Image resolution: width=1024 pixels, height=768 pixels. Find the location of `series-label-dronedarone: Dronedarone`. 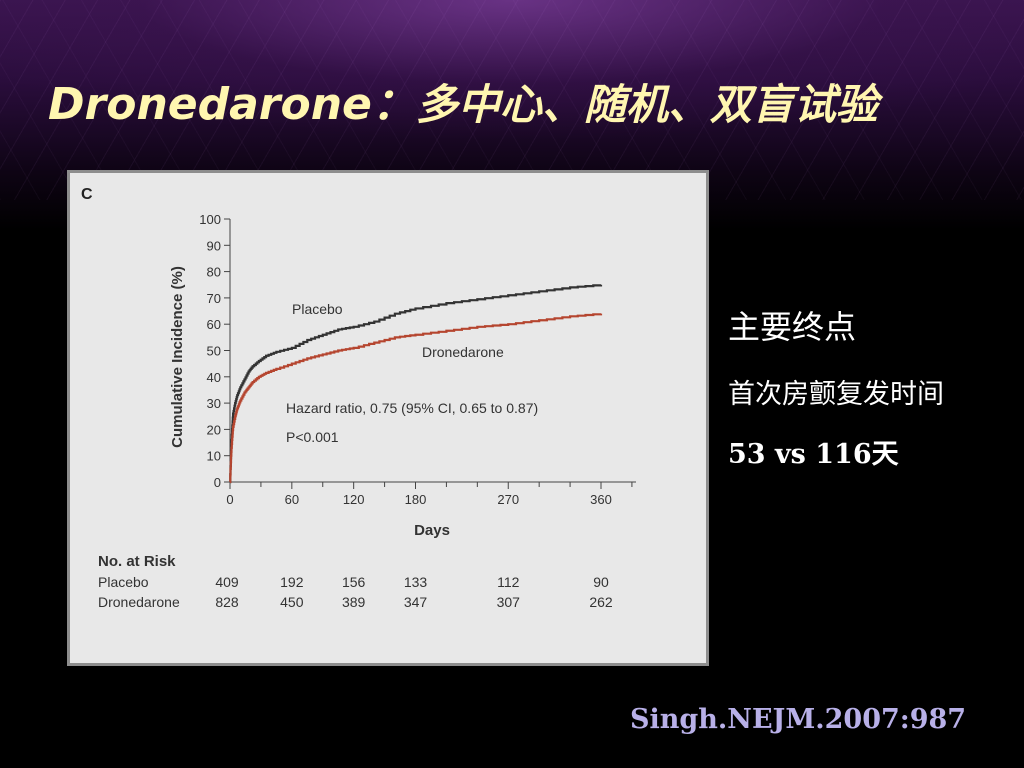

series-label-dronedarone: Dronedarone is located at coordinates (463, 352).